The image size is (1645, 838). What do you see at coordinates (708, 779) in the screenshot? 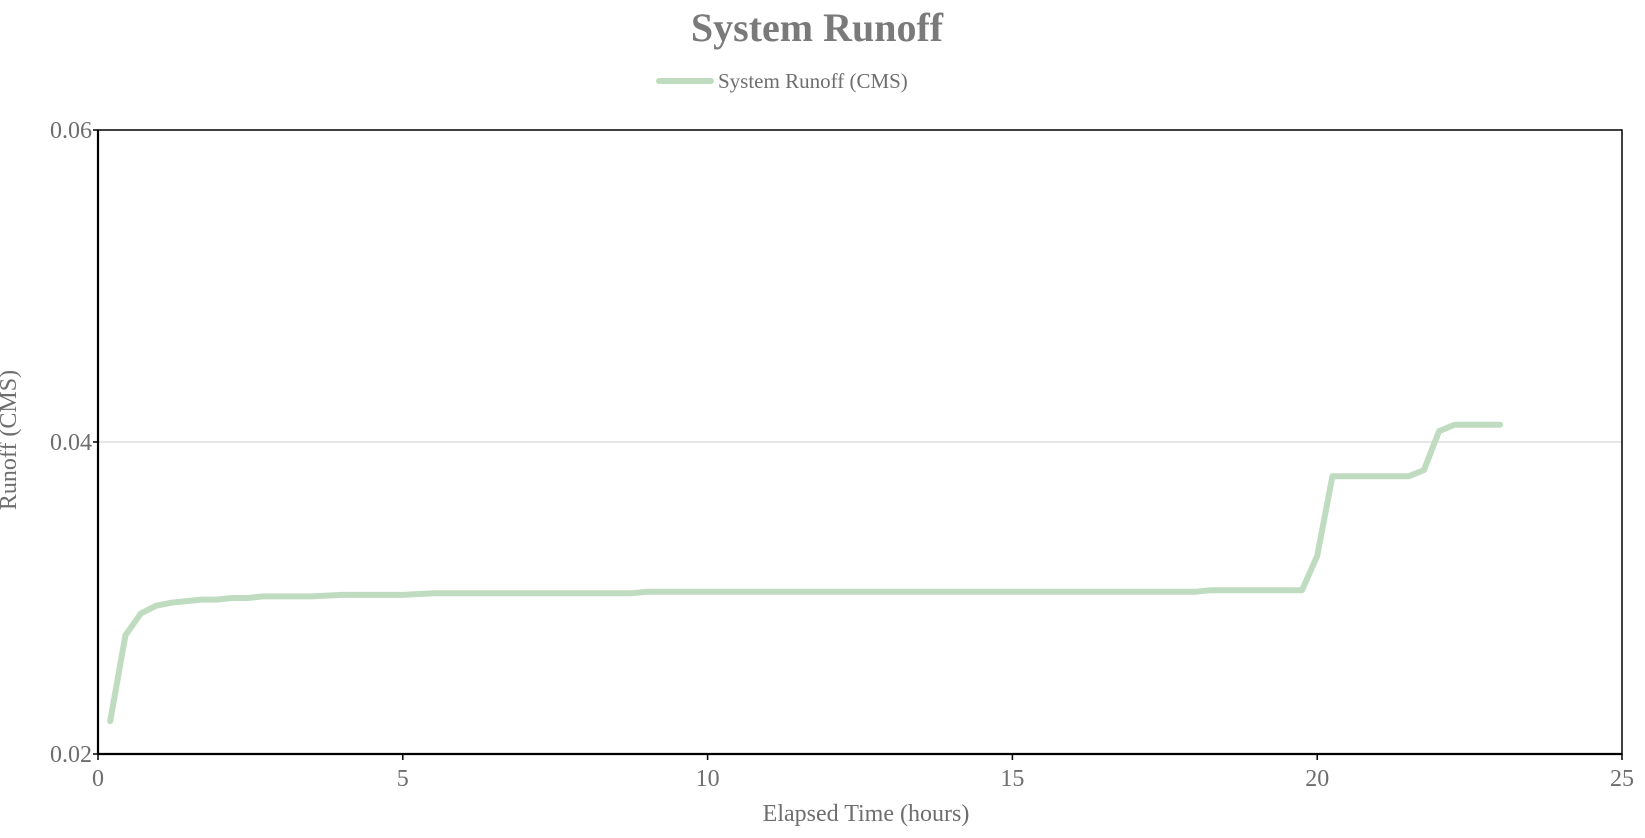
I see `x-tick-label: 10` at bounding box center [708, 779].